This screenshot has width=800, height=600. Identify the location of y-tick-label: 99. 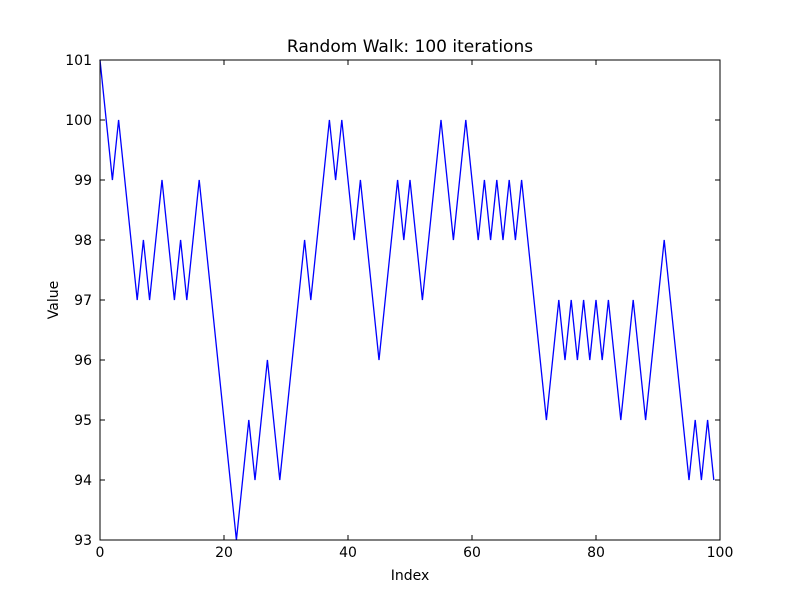
(83, 181).